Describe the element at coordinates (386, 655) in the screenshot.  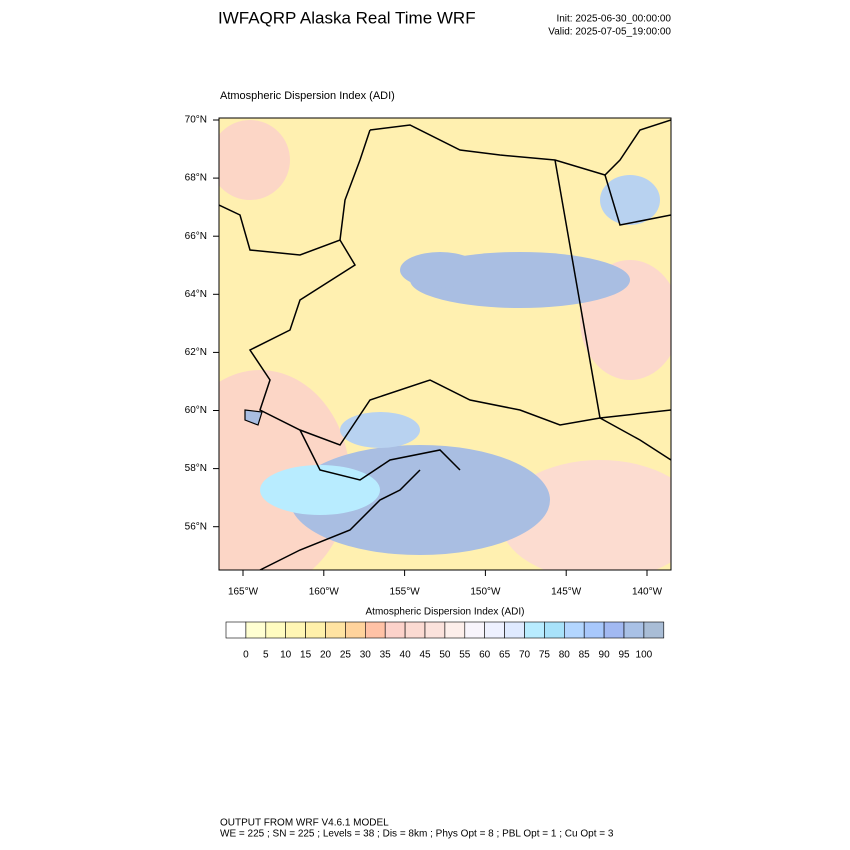
I see `colorbar-label: 35` at that location.